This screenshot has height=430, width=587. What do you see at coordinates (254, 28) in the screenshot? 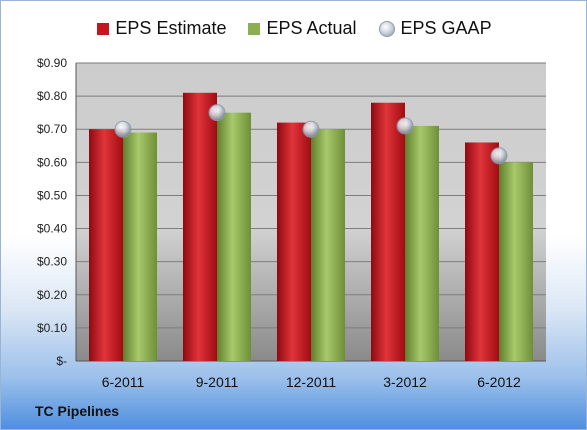
I see `legend-swatch-eps-actual` at bounding box center [254, 28].